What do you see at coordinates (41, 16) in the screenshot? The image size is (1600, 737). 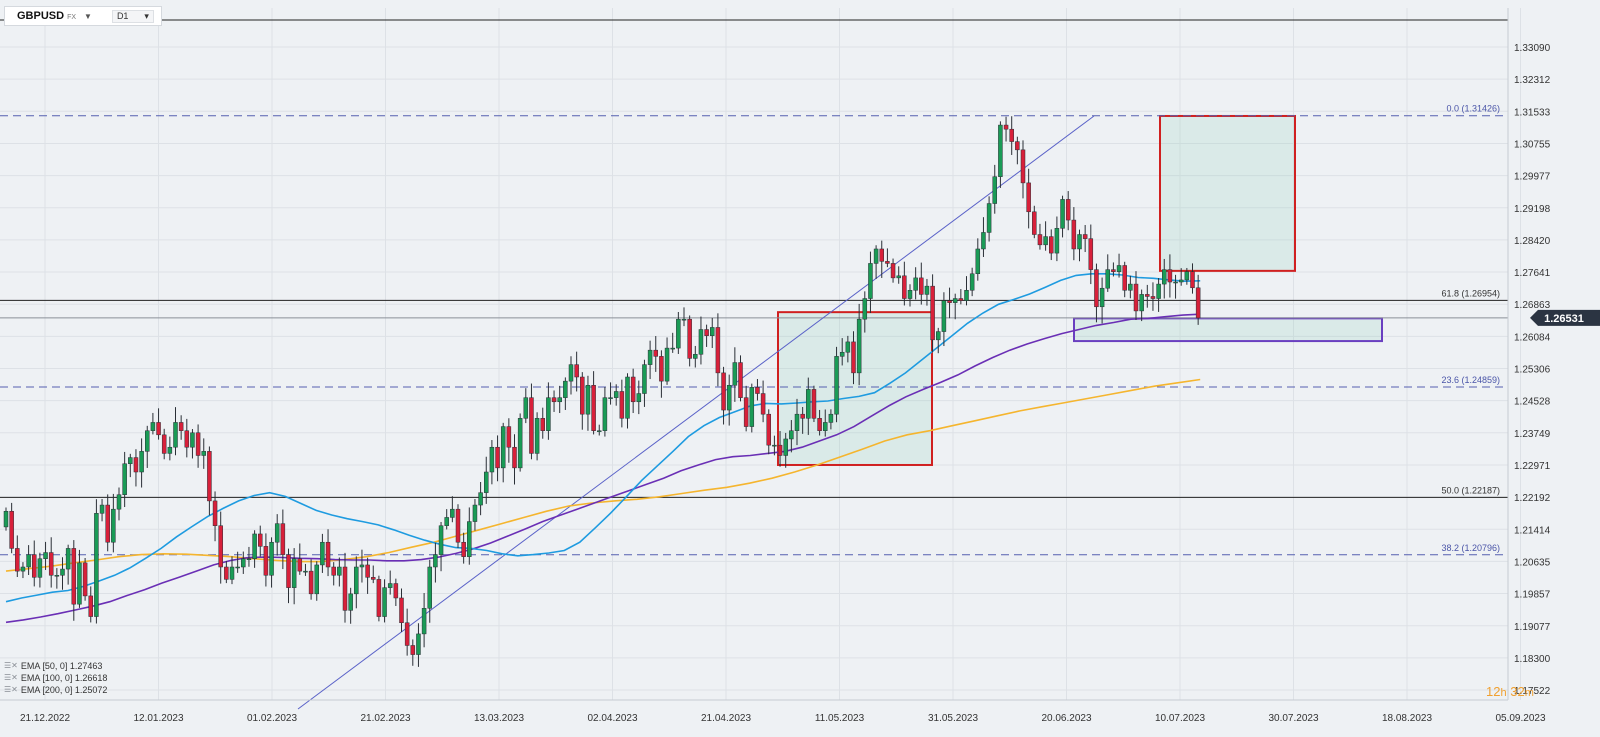 I see `symbol-name: GBPUSD` at bounding box center [41, 16].